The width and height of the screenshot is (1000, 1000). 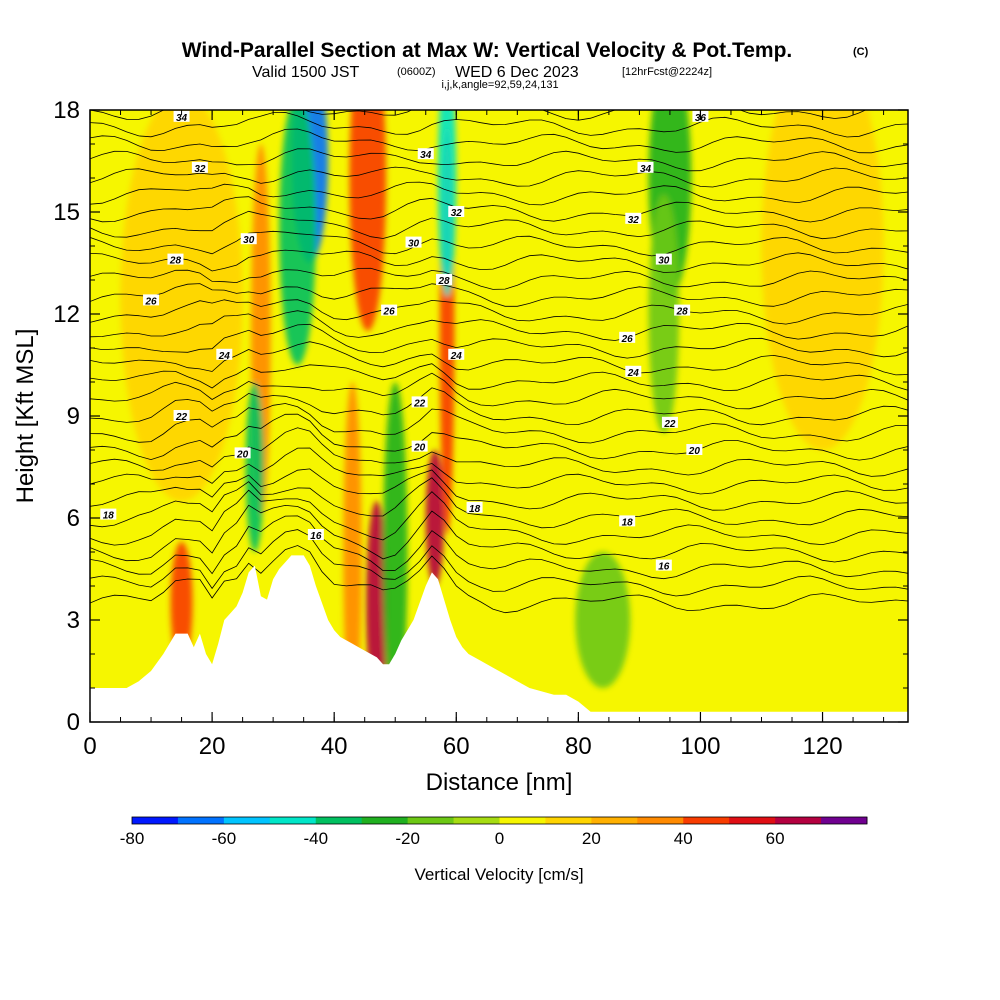 I want to click on contour-label-3: 34, so click(x=425, y=154).